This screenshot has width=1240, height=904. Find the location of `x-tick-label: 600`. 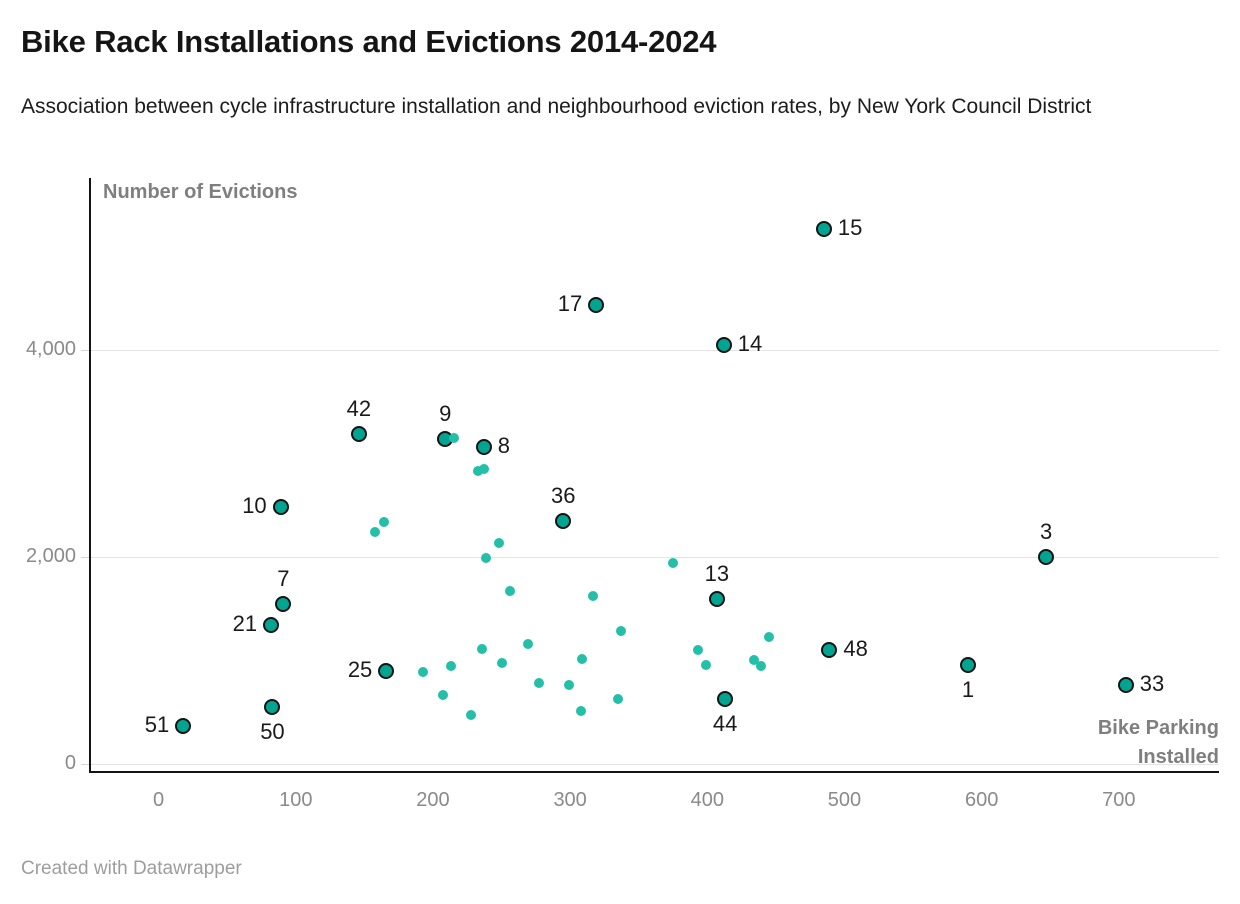

x-tick-label: 600 is located at coordinates (981, 800).